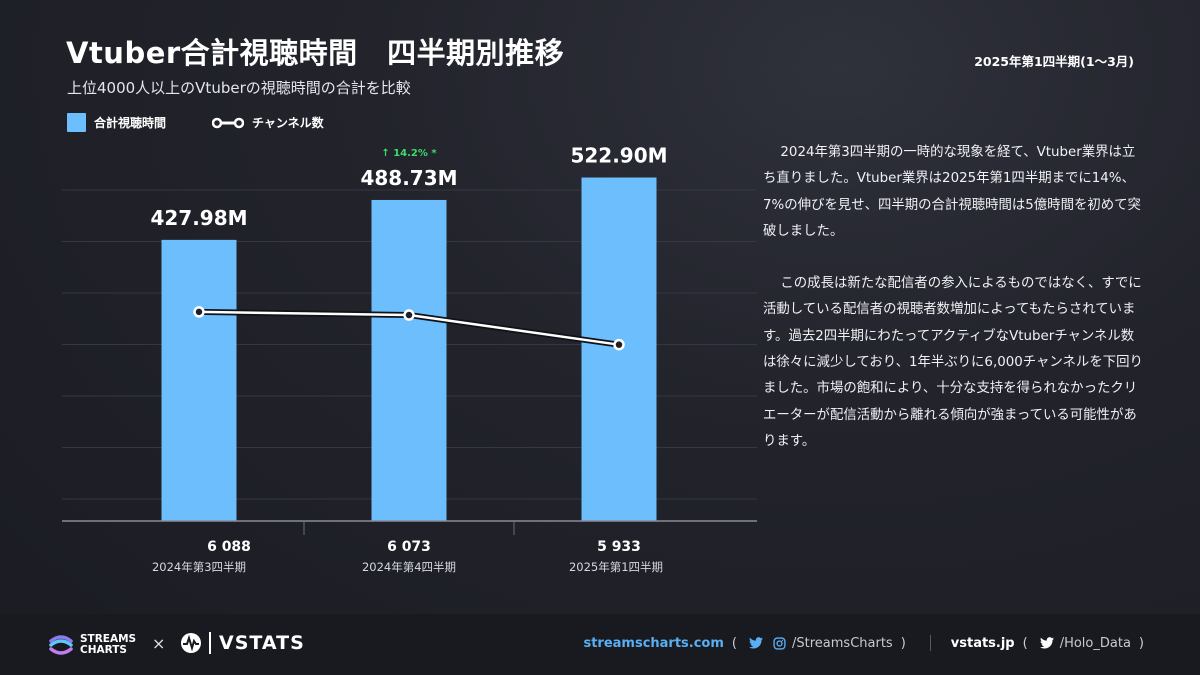  What do you see at coordinates (191, 643) in the screenshot?
I see `vstats-logo-icon` at bounding box center [191, 643].